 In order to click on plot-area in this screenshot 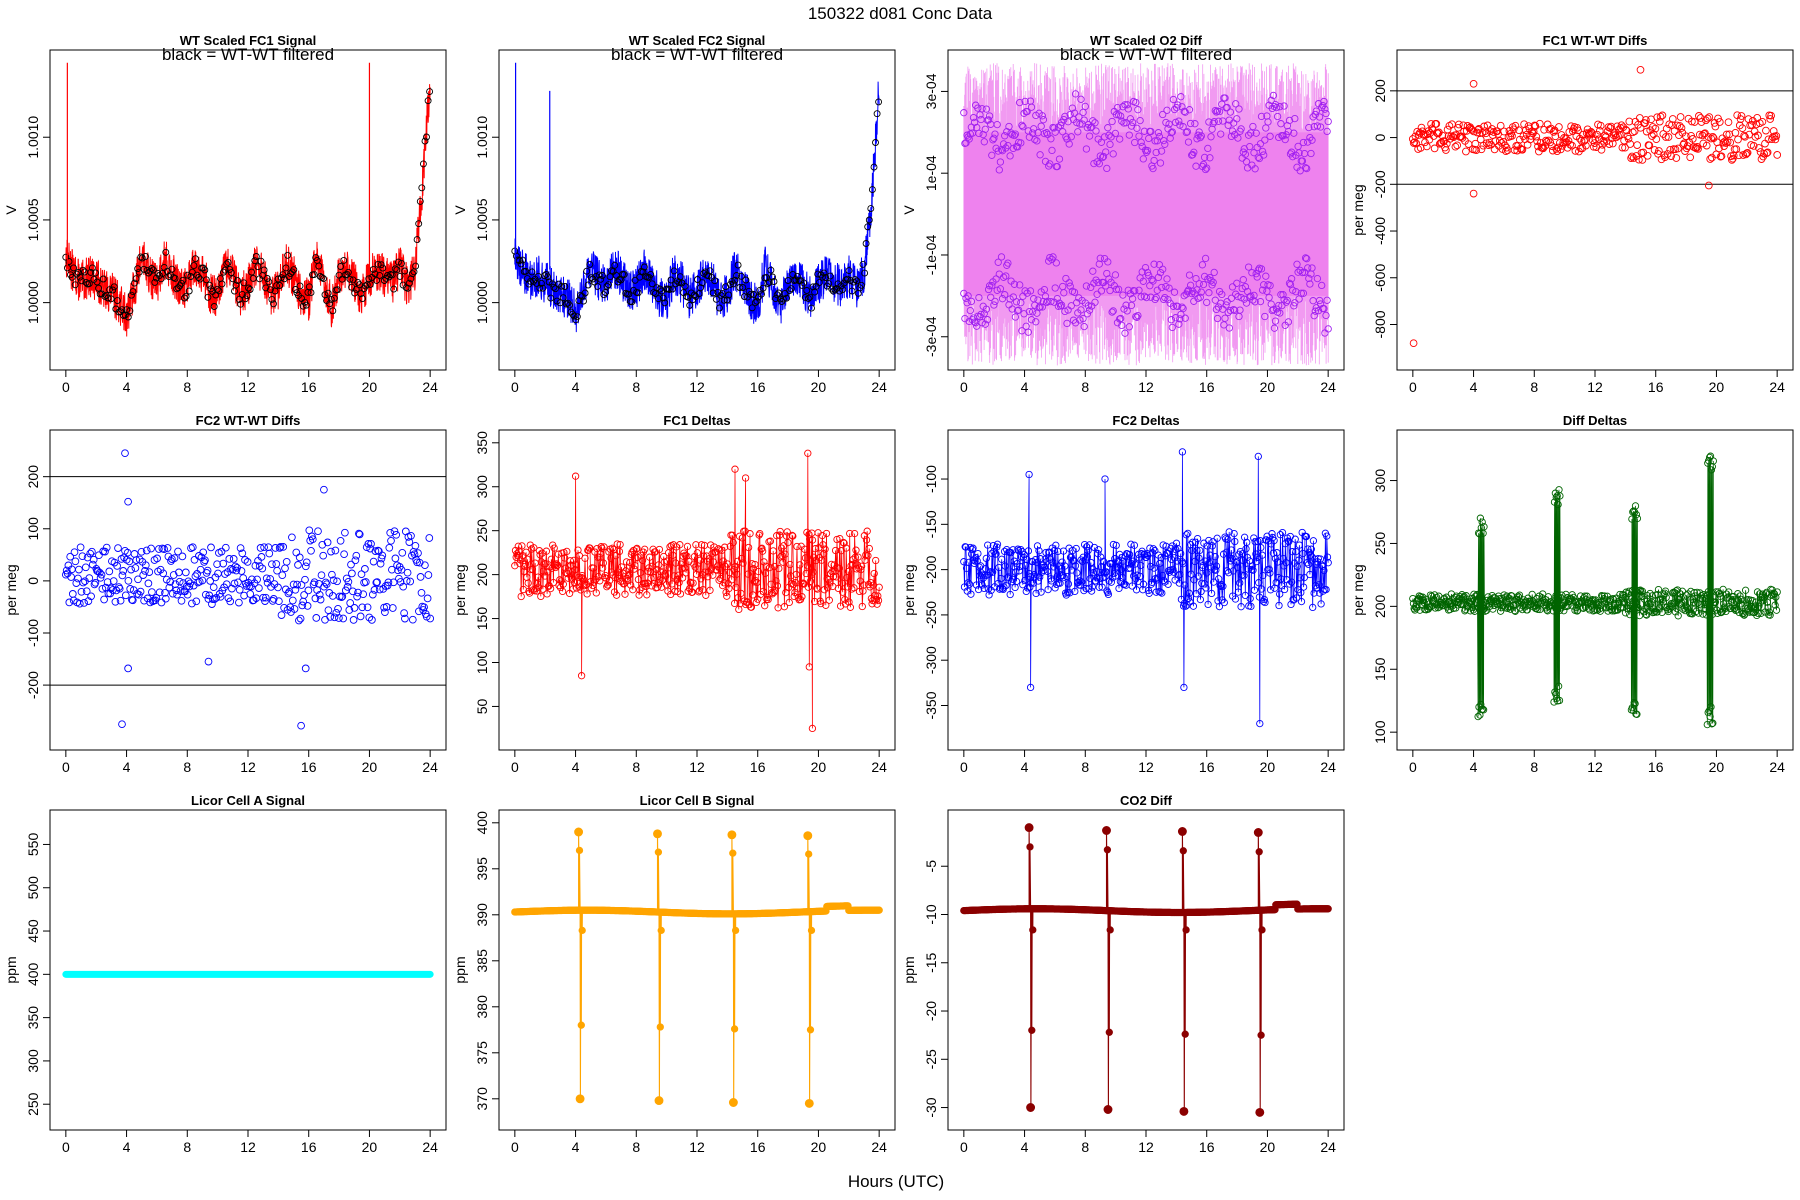, I will do `click(1146, 588)`.